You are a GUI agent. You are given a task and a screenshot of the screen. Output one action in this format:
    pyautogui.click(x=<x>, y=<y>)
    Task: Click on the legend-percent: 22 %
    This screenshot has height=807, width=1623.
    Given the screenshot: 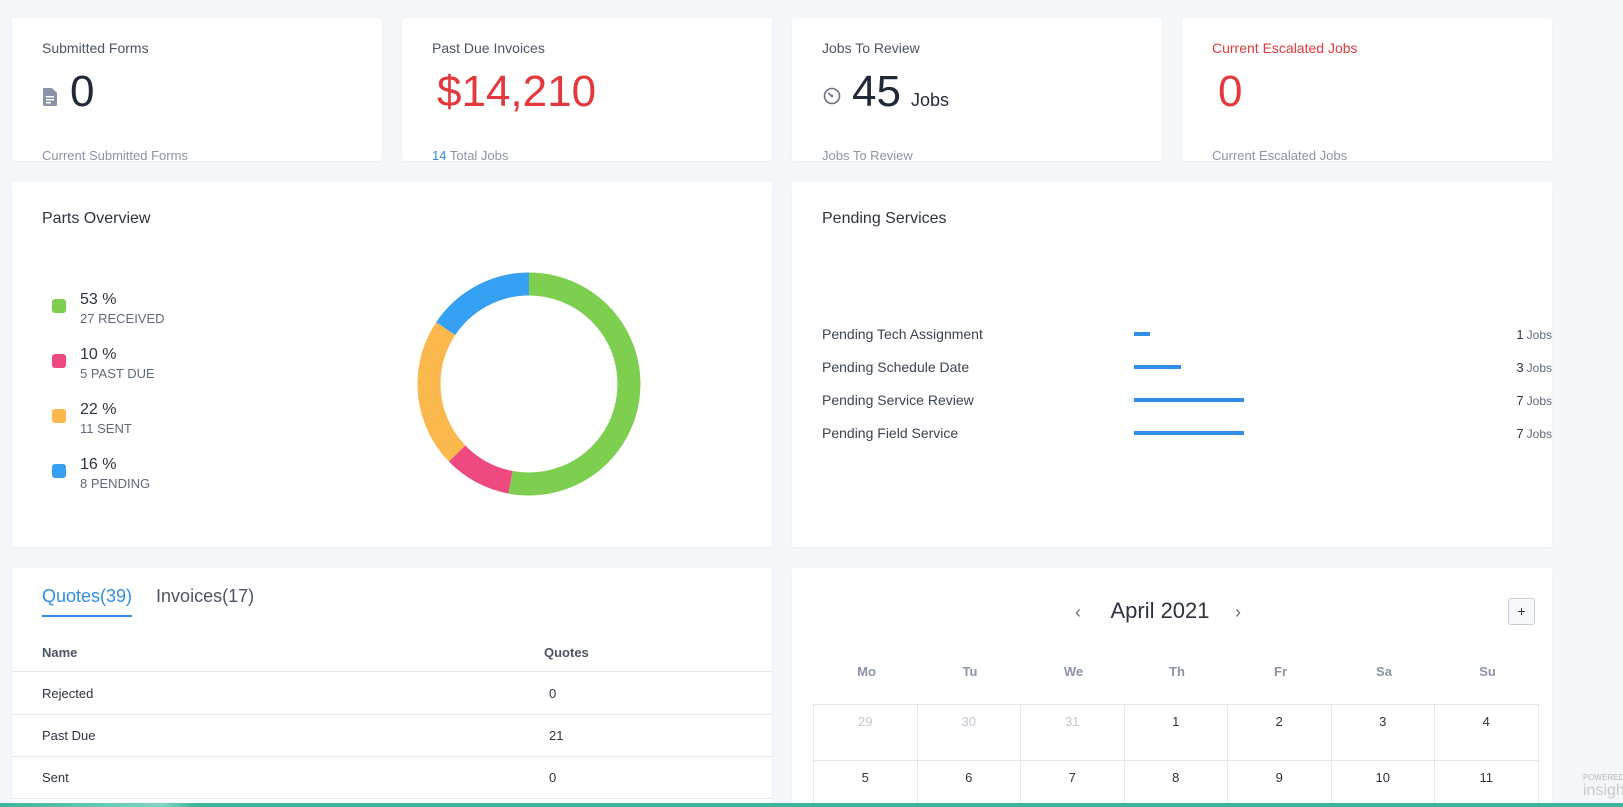 What is the action you would take?
    pyautogui.click(x=98, y=409)
    